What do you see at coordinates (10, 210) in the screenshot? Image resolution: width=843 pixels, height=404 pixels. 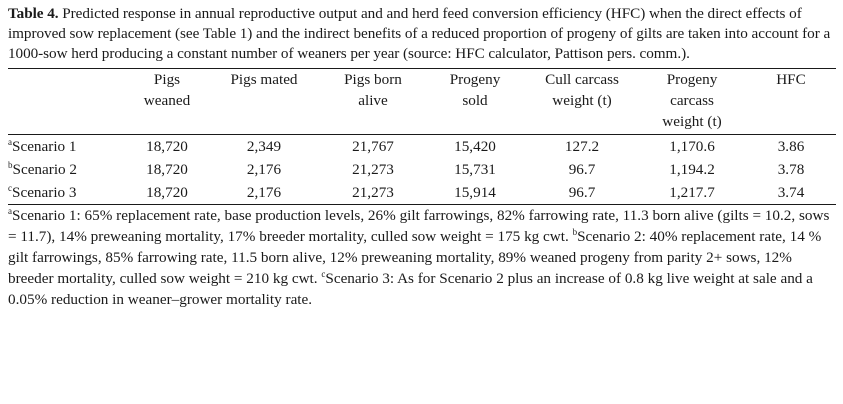 I see `footnote-marker: a` at bounding box center [10, 210].